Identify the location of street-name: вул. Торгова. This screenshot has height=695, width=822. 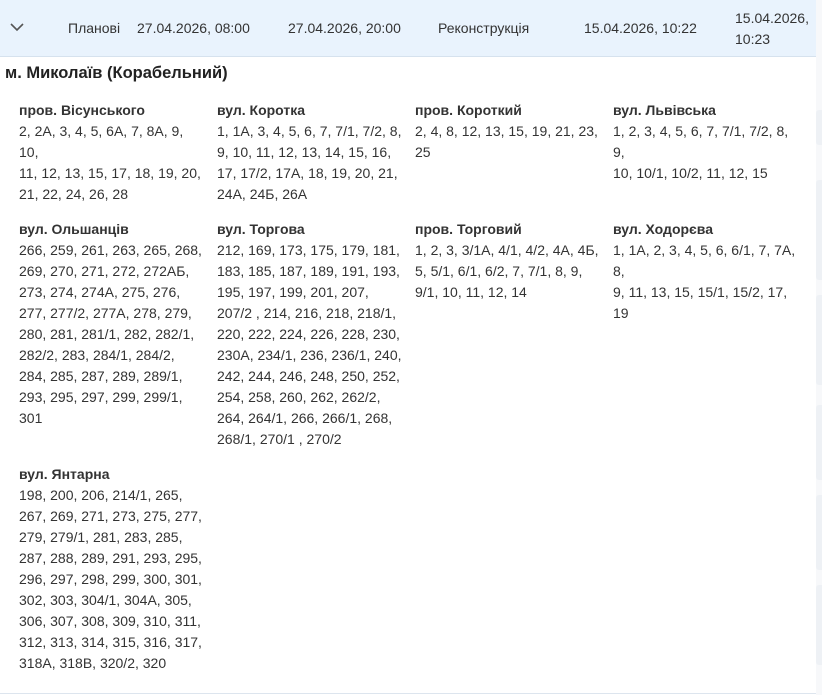
(261, 229).